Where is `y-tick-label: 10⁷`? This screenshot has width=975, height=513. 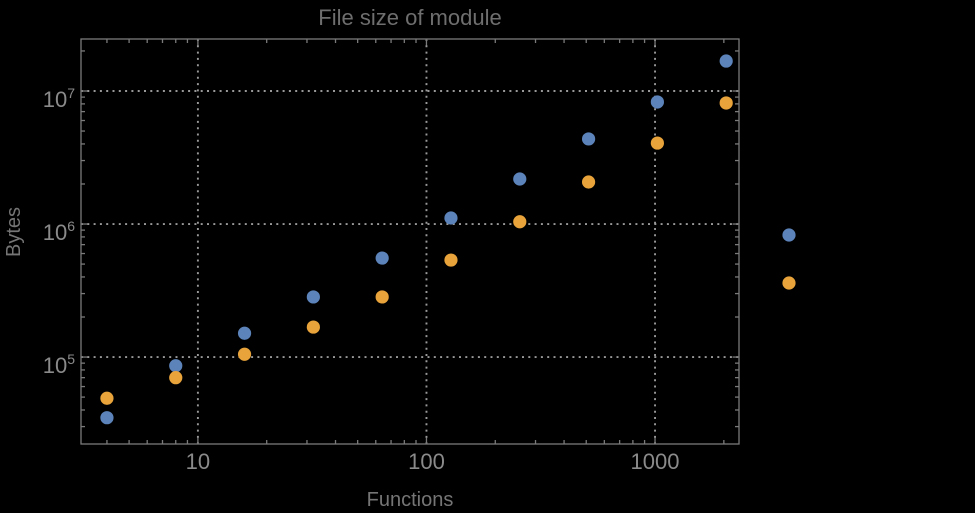 y-tick-label: 10⁷ is located at coordinates (59, 98).